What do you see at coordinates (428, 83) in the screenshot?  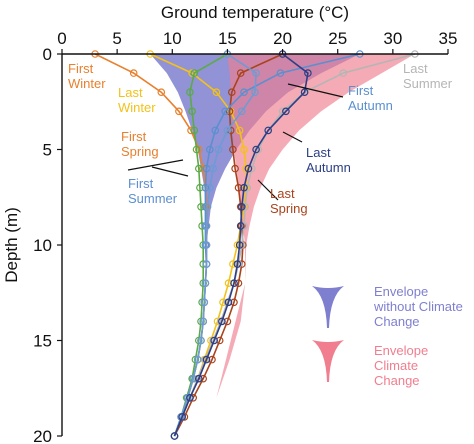 I see `annotation-text: Summer` at bounding box center [428, 83].